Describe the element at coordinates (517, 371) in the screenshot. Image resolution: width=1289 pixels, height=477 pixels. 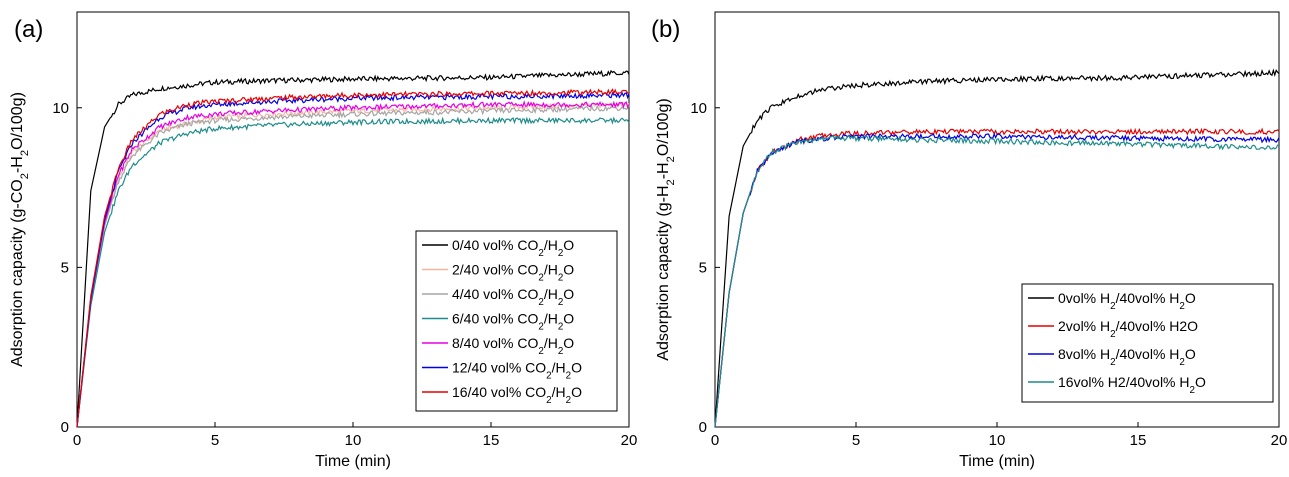
I see `legend-entry: 12/40 vol% CO2/H2O` at that location.